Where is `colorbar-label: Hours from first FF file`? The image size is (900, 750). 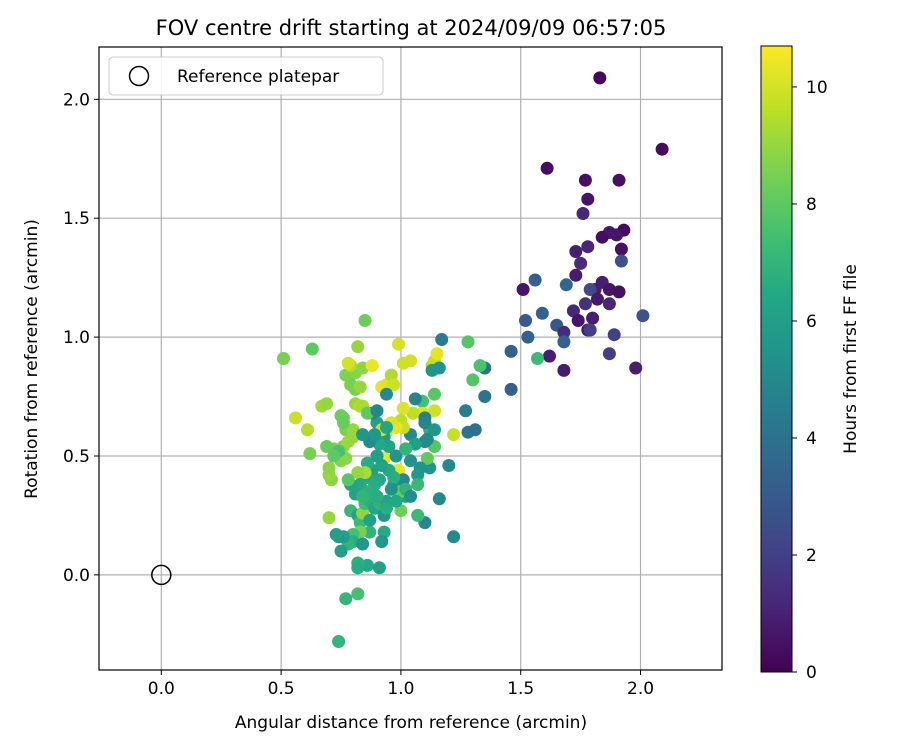
colorbar-label: Hours from first FF file is located at coordinates (851, 359).